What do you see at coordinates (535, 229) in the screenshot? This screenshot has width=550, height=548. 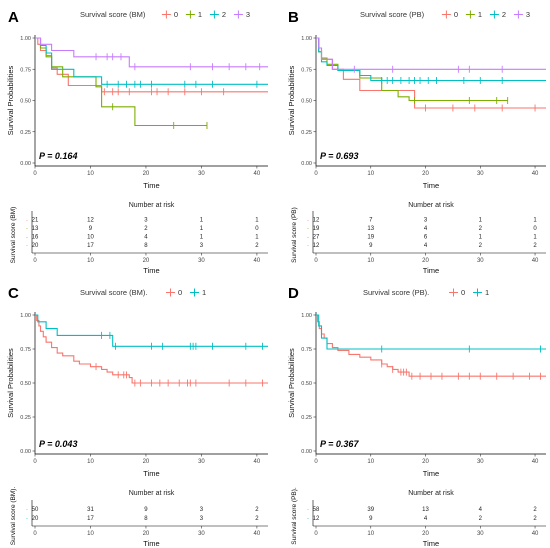 I see `risk-count: 0` at bounding box center [535, 229].